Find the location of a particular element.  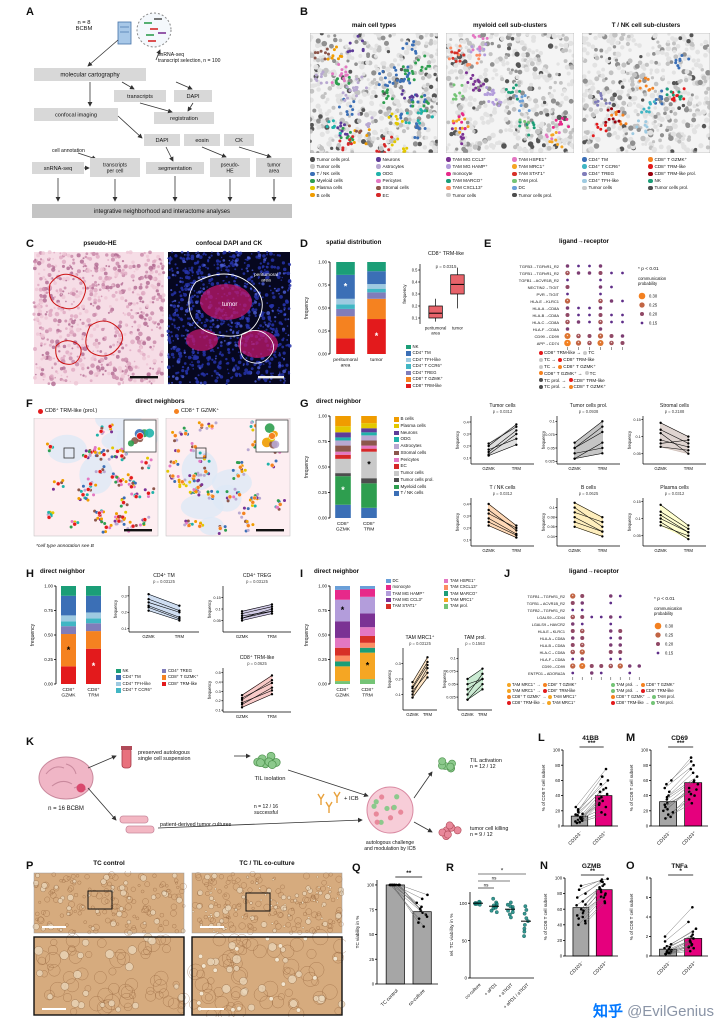

interaction-label: TAM prol. → CD8⁺ T GZMK⁺ is located at coordinates (661, 685).